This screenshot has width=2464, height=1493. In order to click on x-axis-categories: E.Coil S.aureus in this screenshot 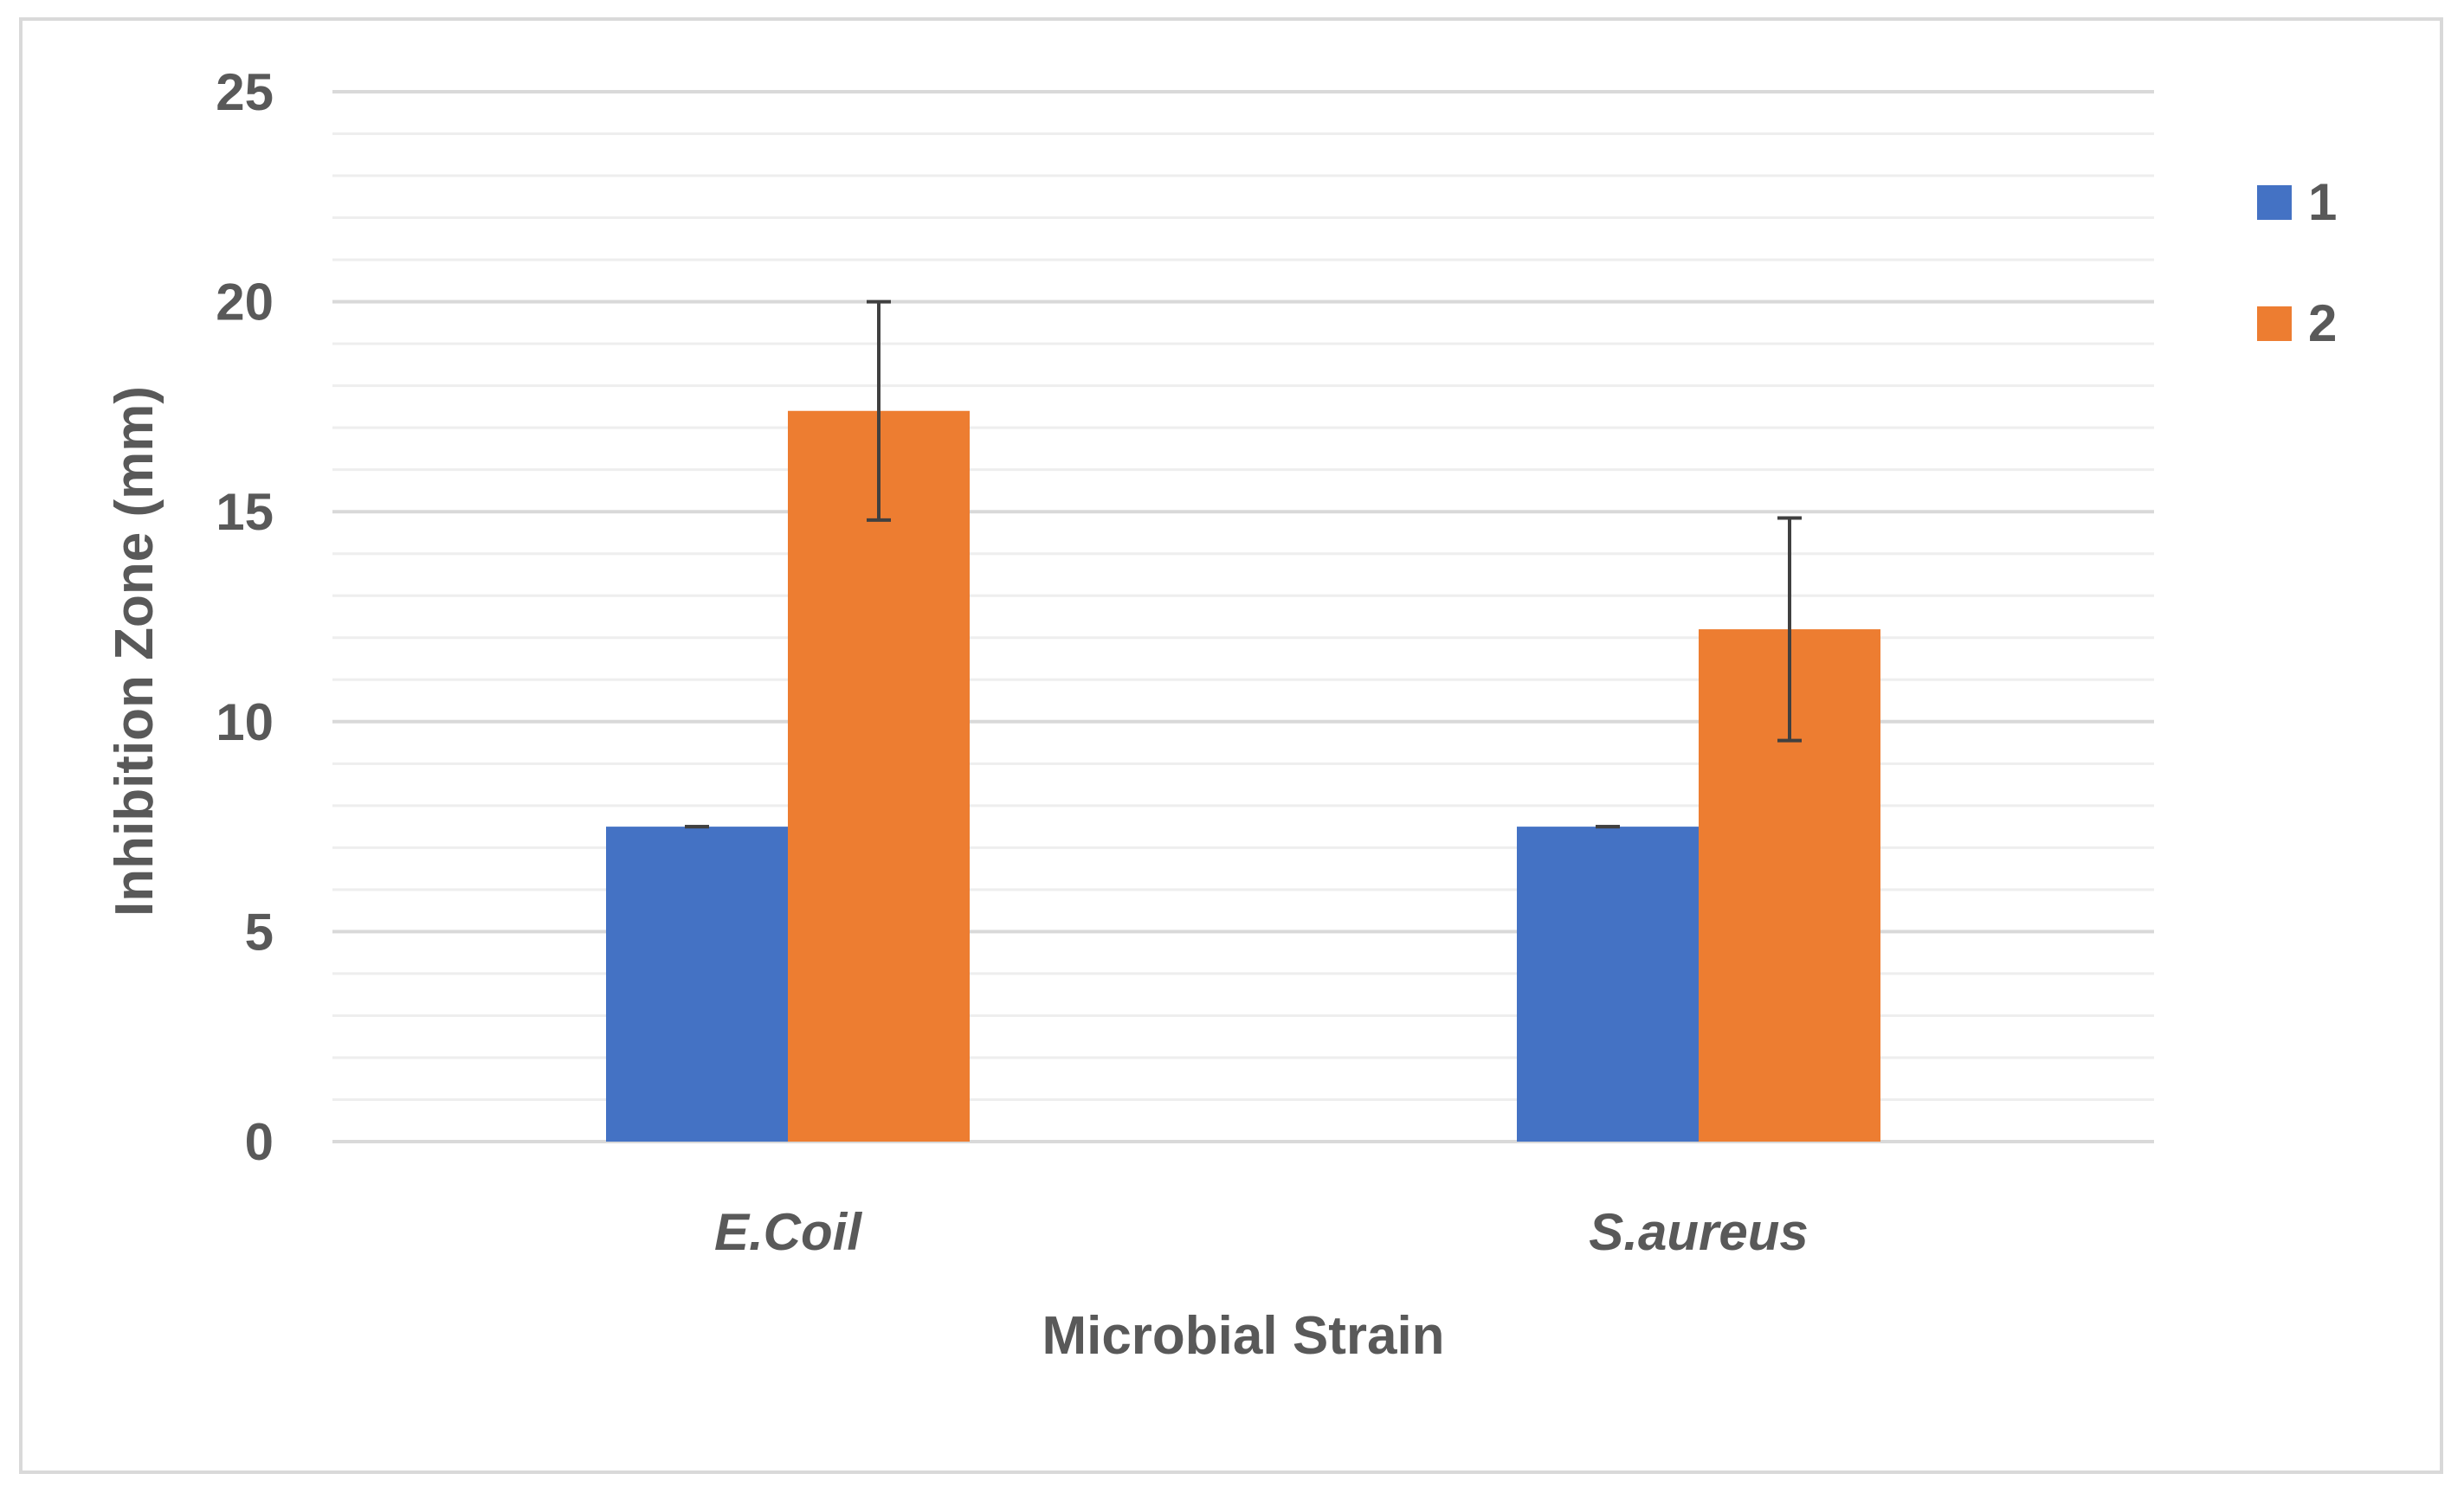, I will do `click(1261, 1232)`.